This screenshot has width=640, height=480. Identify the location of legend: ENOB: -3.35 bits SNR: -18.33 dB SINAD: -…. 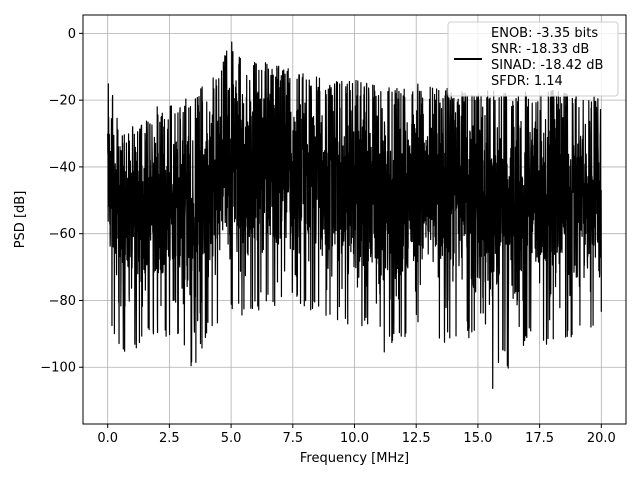
(533, 59).